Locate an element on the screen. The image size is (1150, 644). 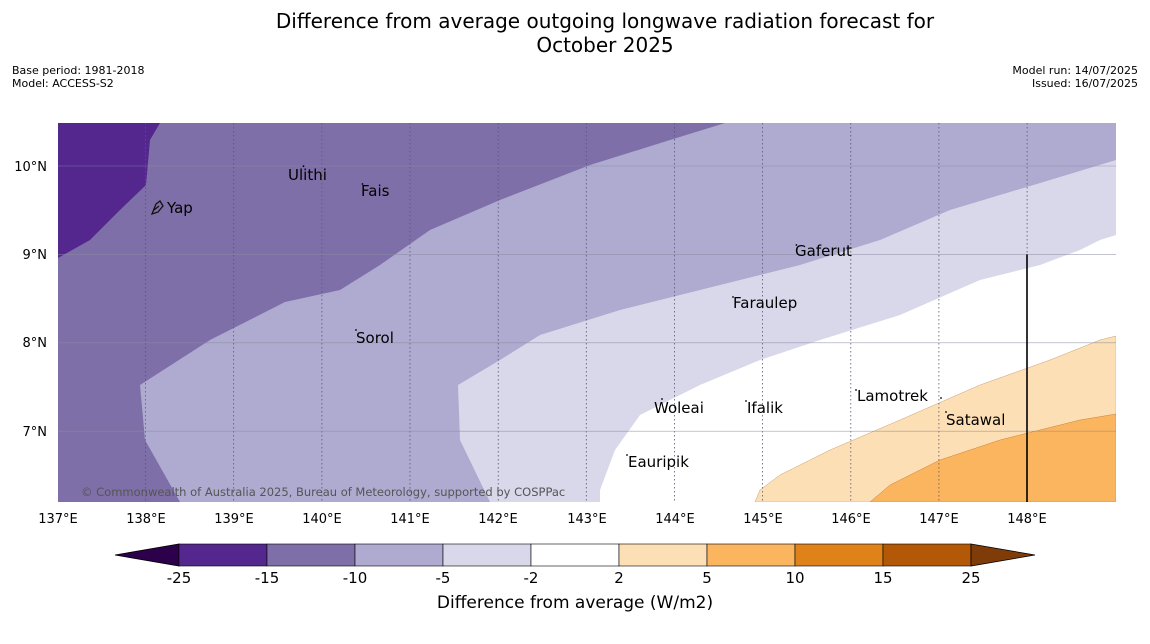
title-line-2: October 2025 is located at coordinates (605, 45).